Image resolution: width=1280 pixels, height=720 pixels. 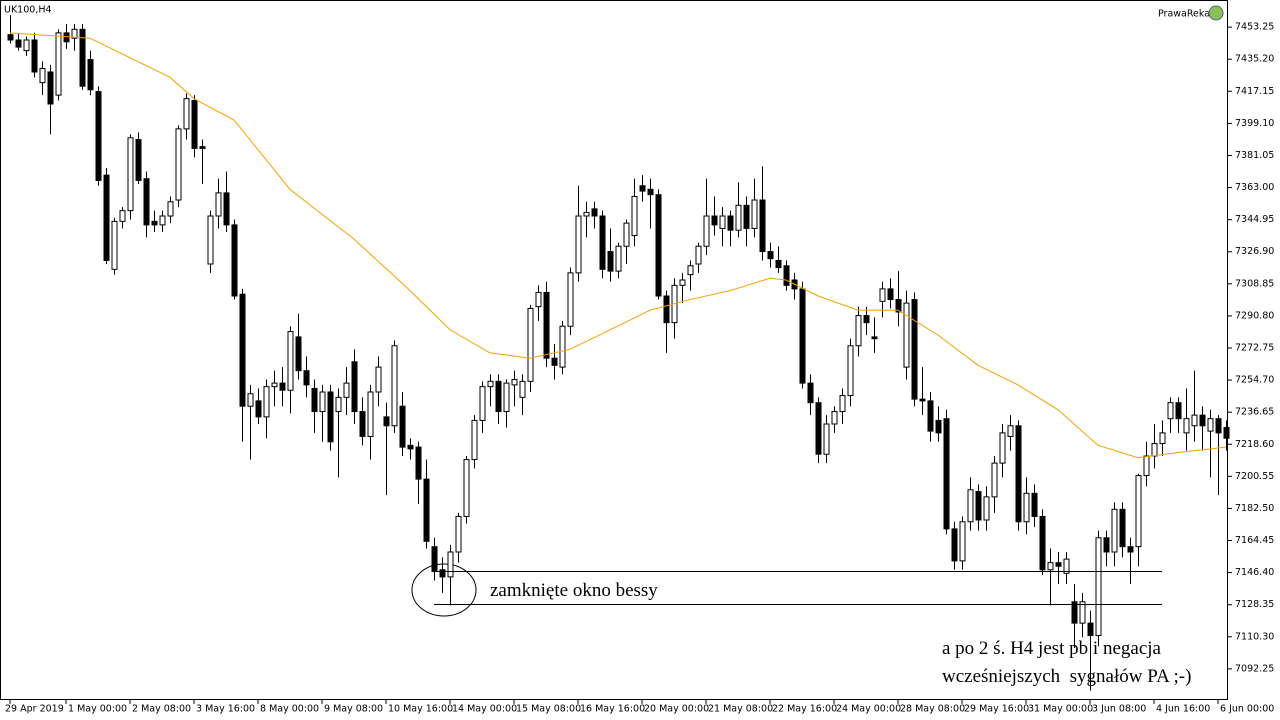 I want to click on y-tick-label: 7128.35, so click(x=1254, y=604).